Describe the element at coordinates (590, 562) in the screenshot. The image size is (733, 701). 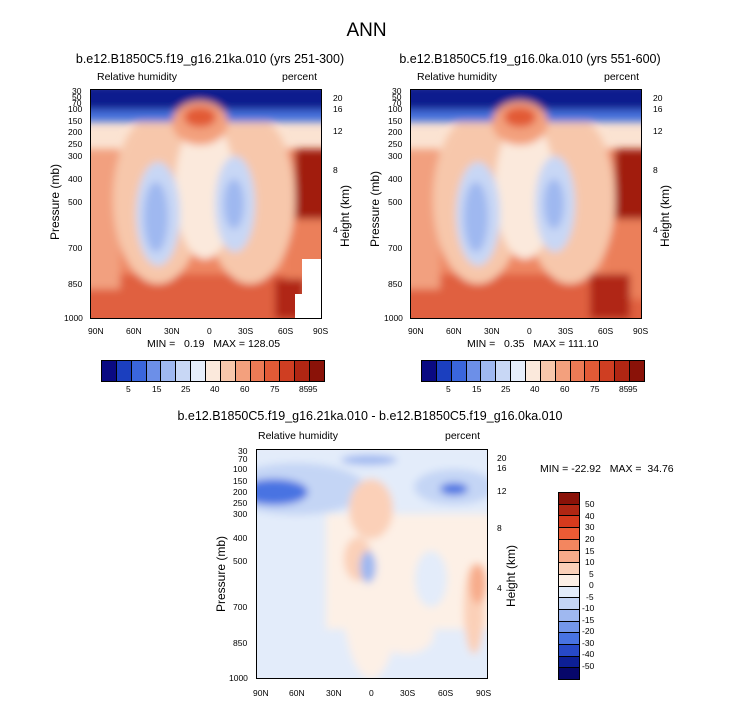
I see `colorbar-label: 10` at that location.